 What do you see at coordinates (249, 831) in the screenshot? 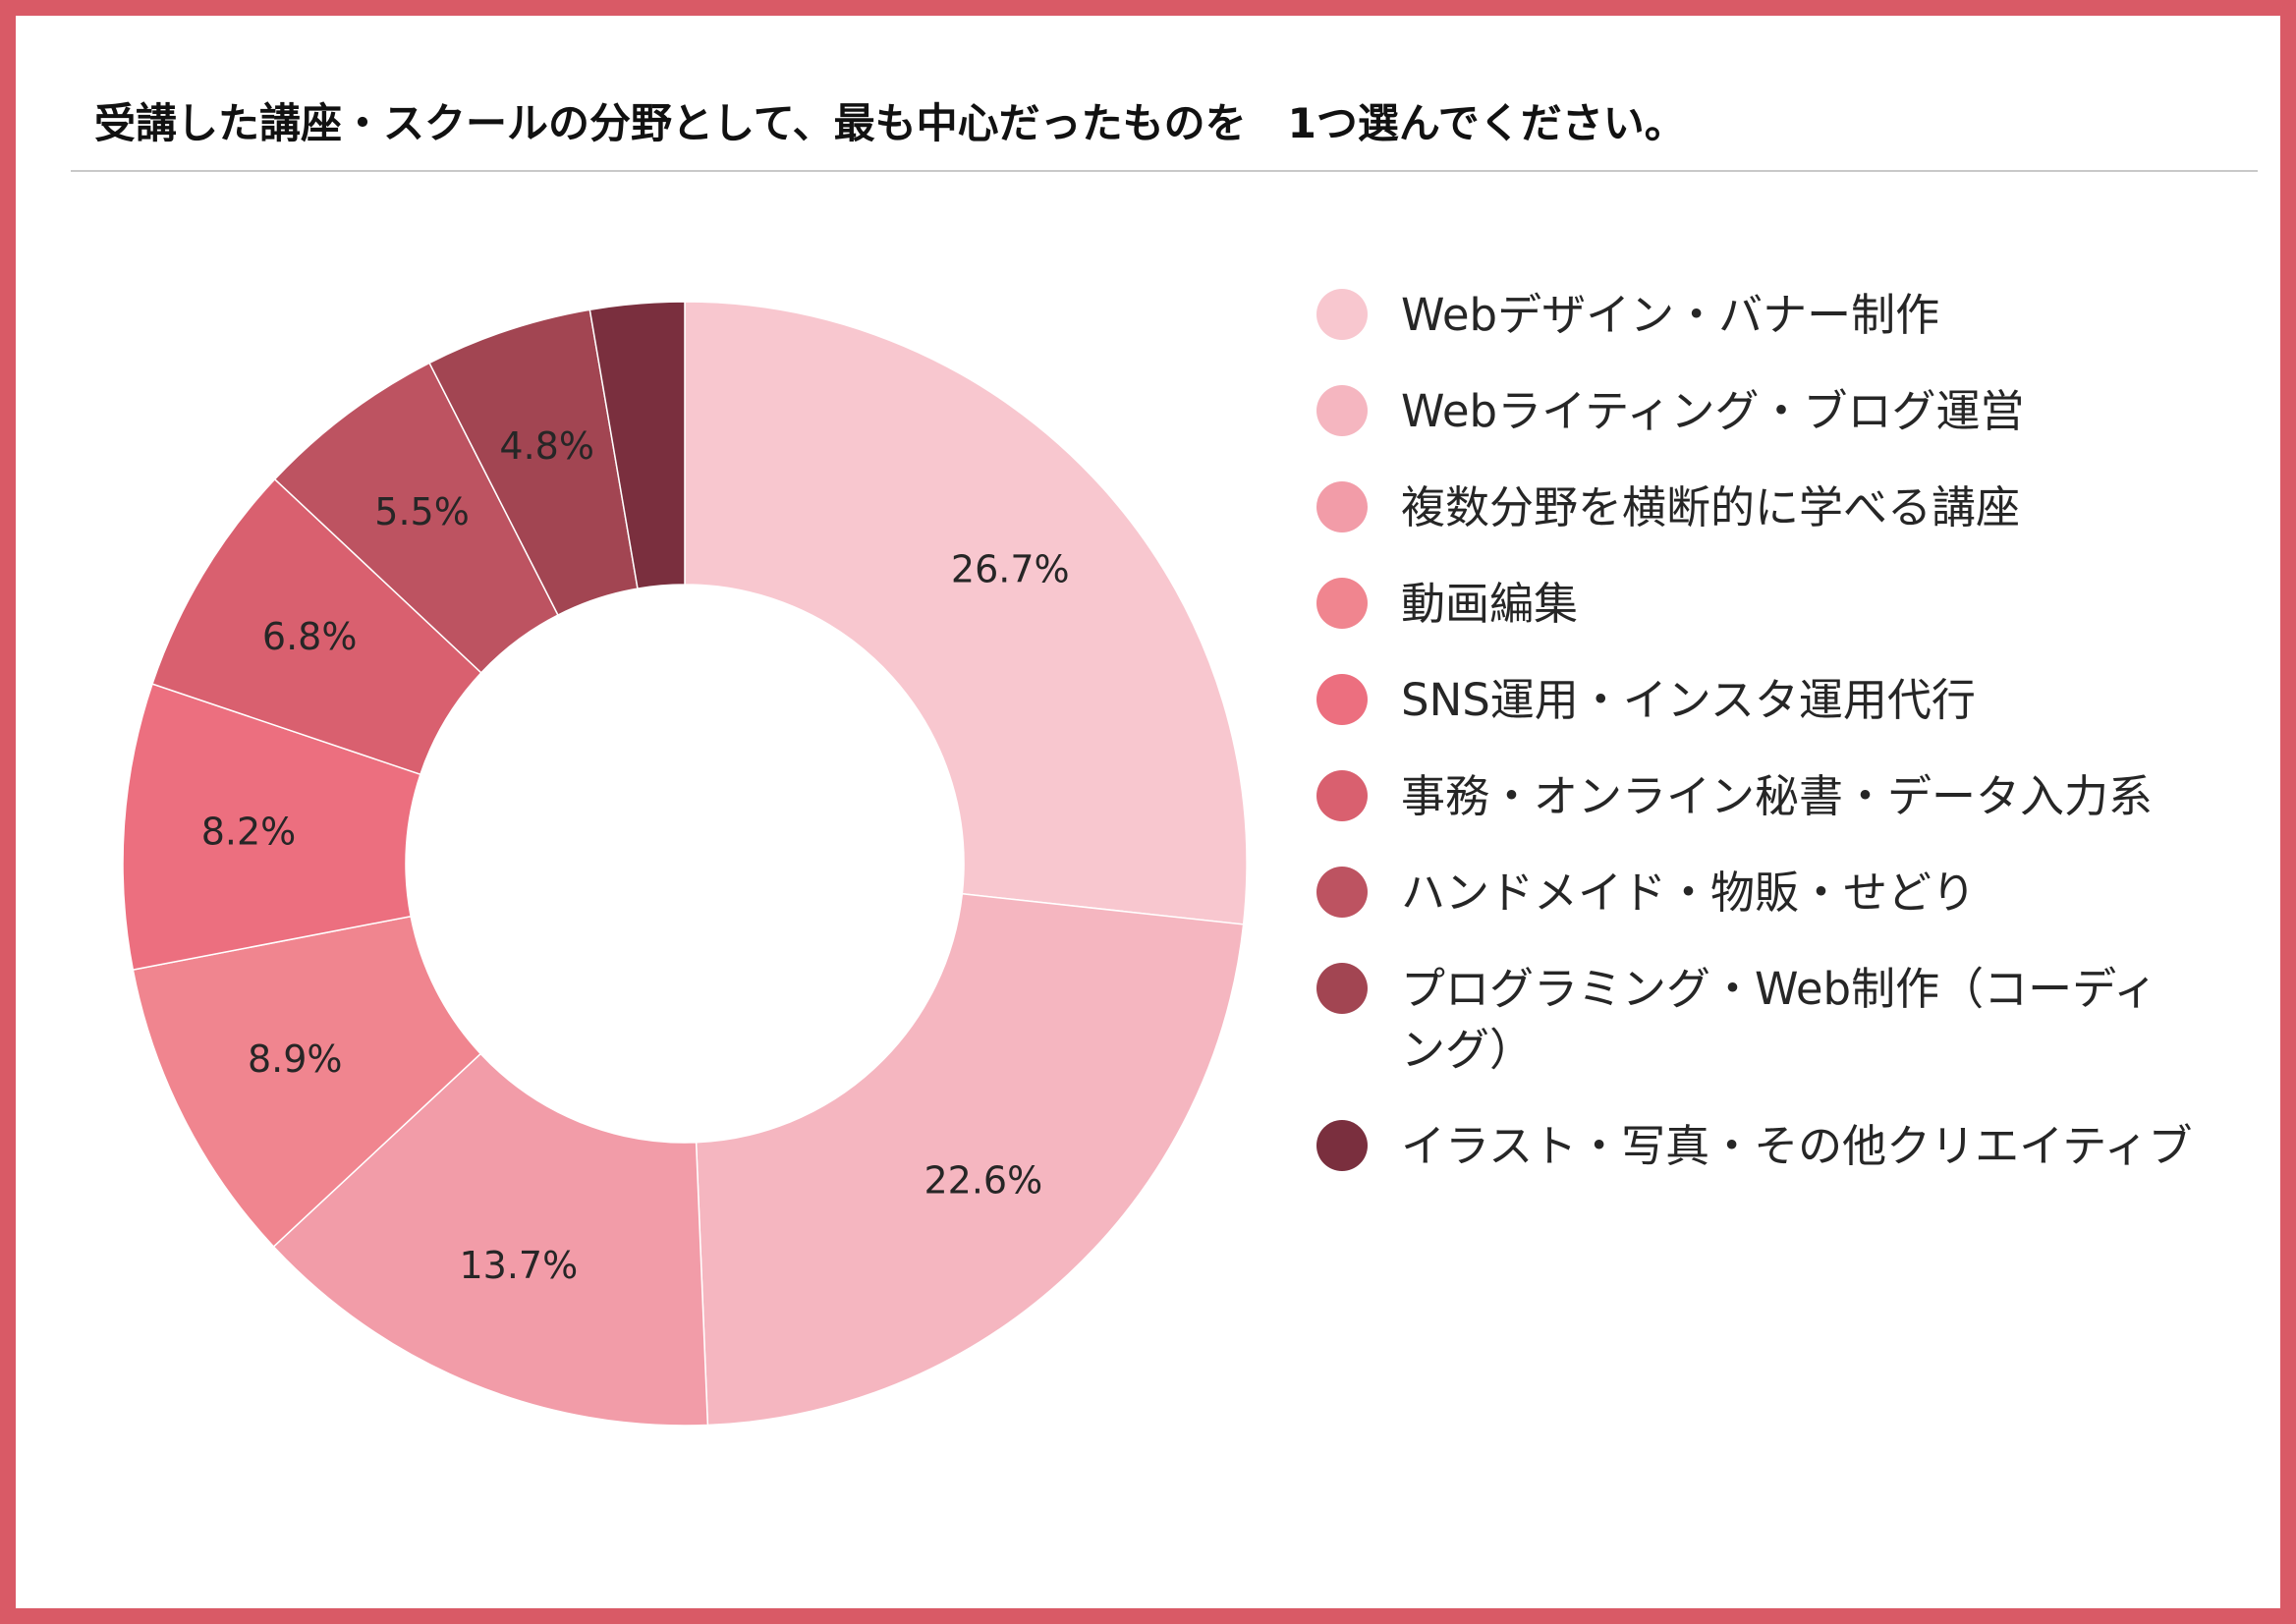
I see `slice-value-label-5: 8.2%` at bounding box center [249, 831].